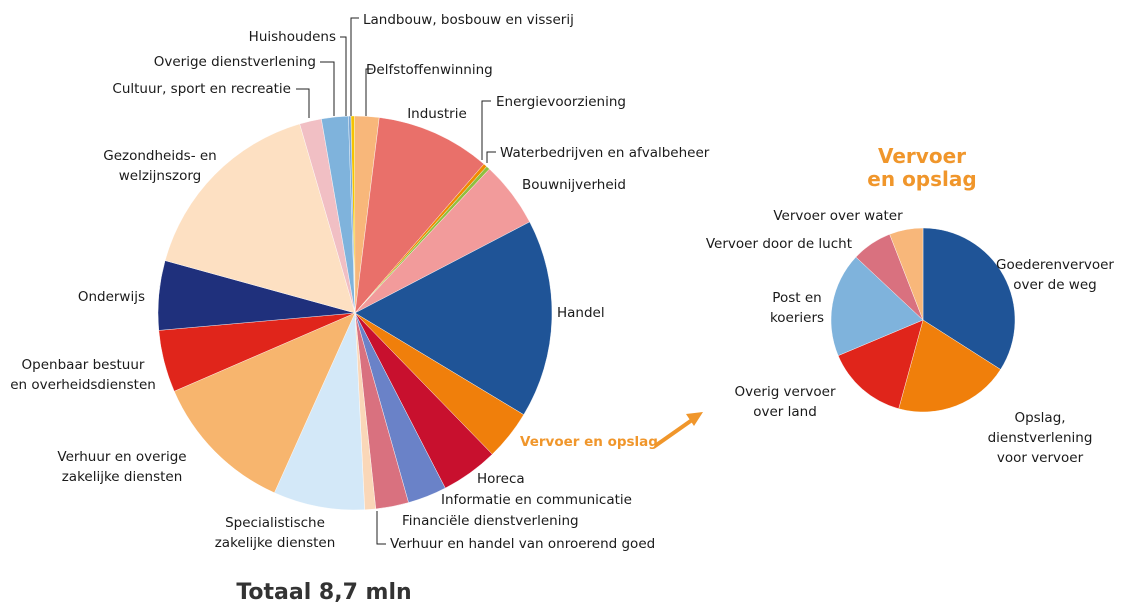 The width and height of the screenshot is (1140, 615). Describe the element at coordinates (437, 114) in the screenshot. I see `slice-label: Industrie` at that location.